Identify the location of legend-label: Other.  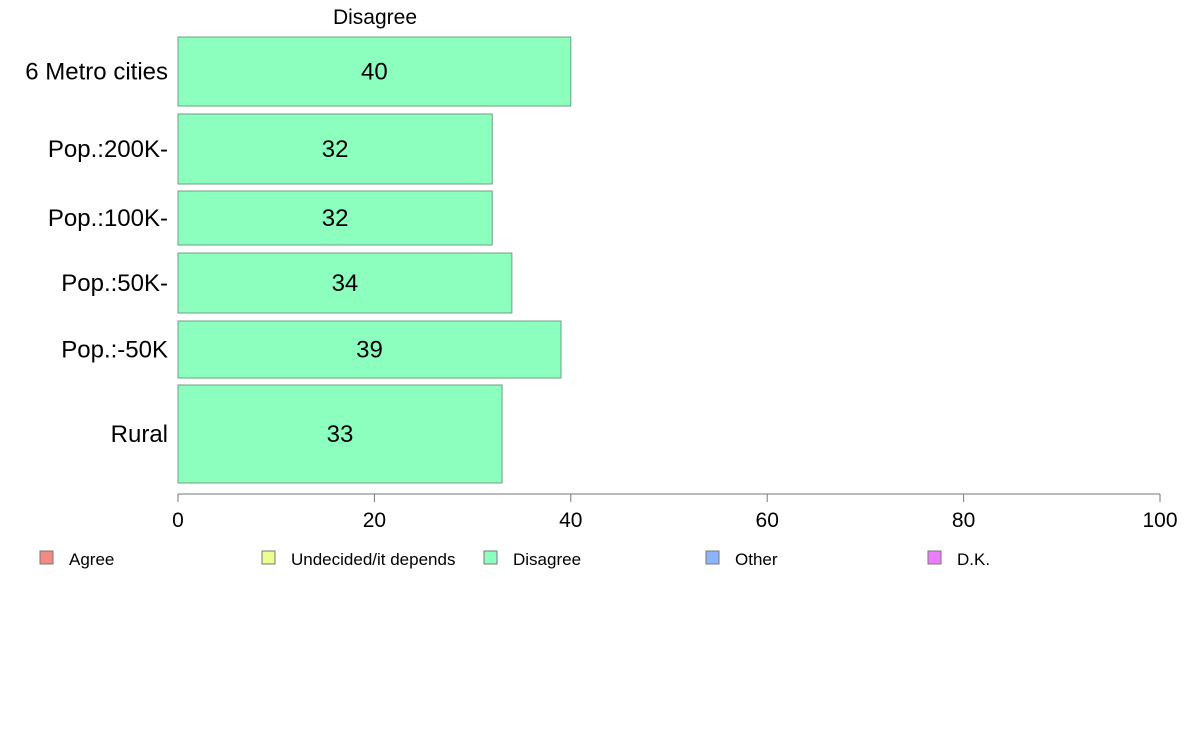
(756, 559).